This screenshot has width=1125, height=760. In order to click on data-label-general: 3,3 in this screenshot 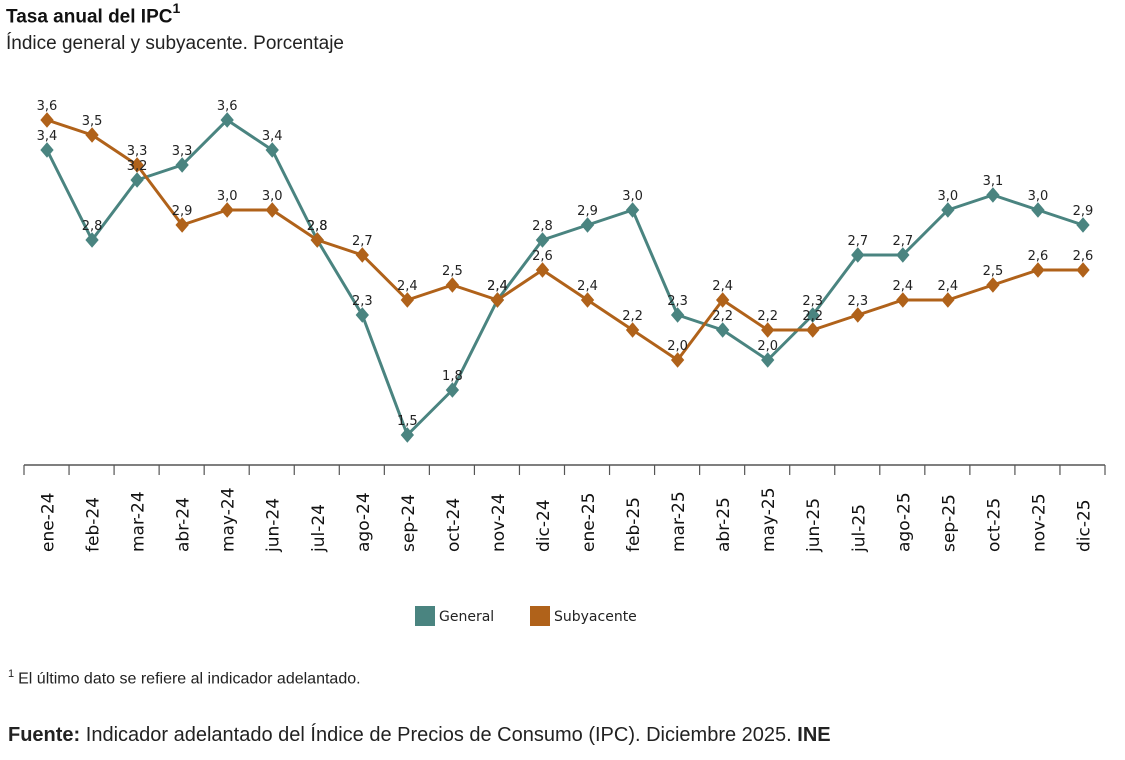, I will do `click(182, 151)`.